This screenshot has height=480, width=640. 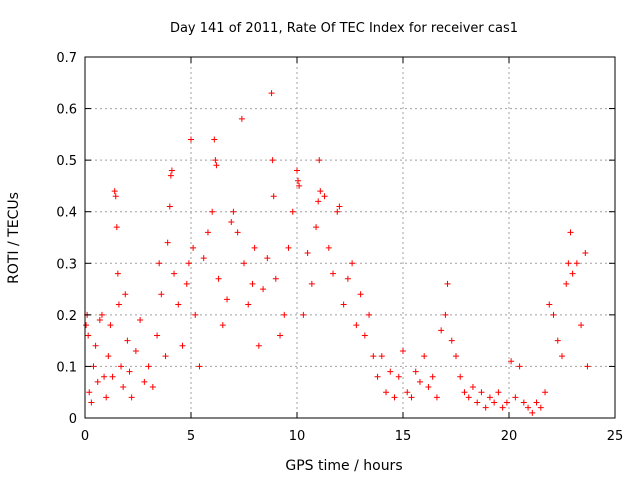 I want to click on y-tick-label: 0.6, so click(x=66, y=110).